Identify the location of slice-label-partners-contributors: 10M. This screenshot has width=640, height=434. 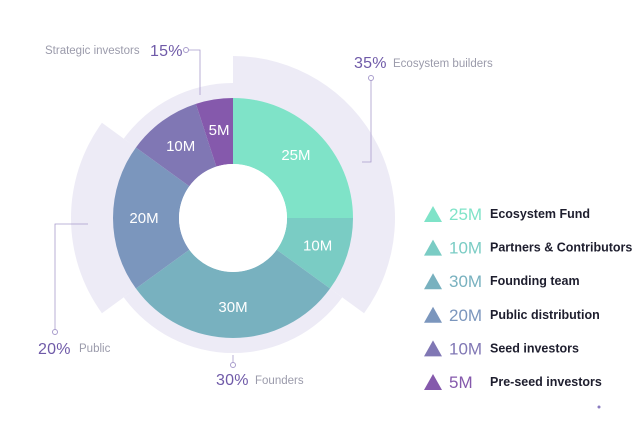
(317, 246).